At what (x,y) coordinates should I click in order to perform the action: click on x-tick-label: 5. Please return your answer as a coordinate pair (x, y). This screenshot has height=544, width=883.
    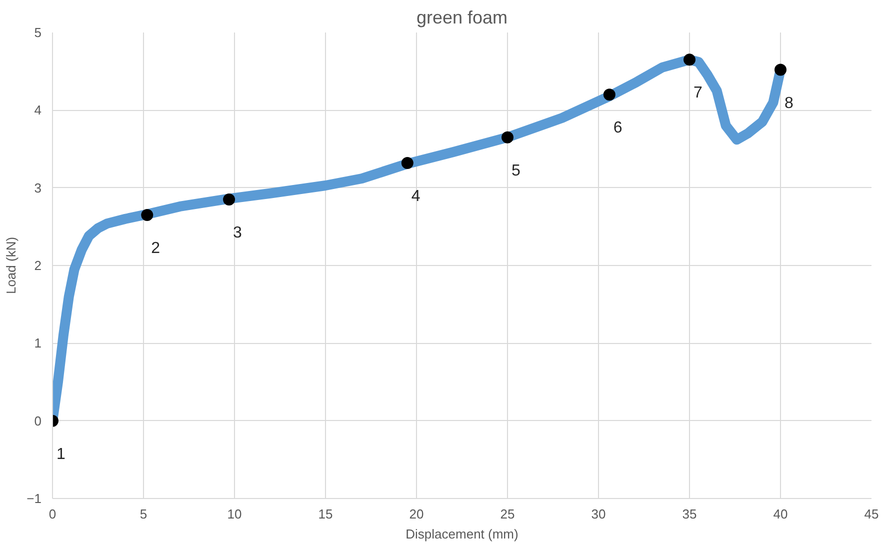
    Looking at the image, I should click on (144, 514).